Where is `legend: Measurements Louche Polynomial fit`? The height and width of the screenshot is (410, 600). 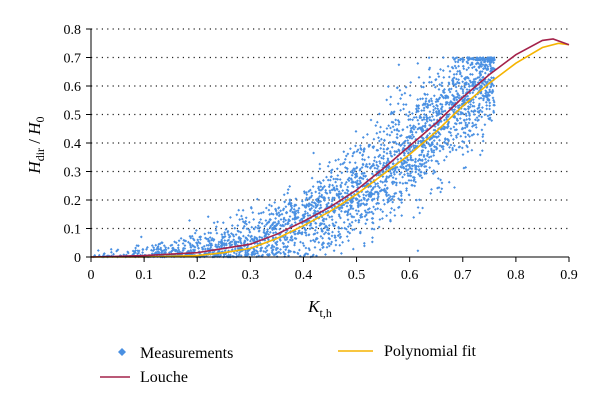
legend: Measurements Louche Polynomial fit is located at coordinates (288, 364).